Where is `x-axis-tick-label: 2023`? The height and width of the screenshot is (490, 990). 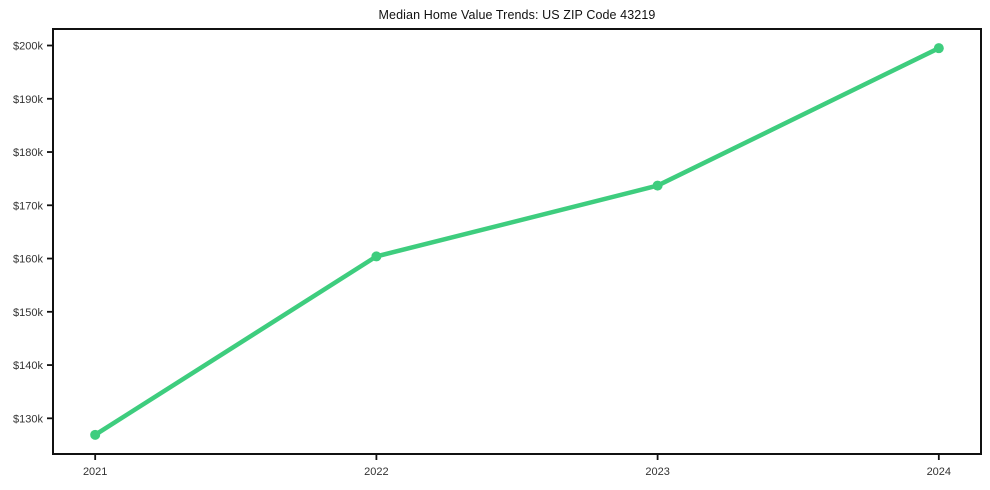
x-axis-tick-label: 2023 is located at coordinates (657, 472).